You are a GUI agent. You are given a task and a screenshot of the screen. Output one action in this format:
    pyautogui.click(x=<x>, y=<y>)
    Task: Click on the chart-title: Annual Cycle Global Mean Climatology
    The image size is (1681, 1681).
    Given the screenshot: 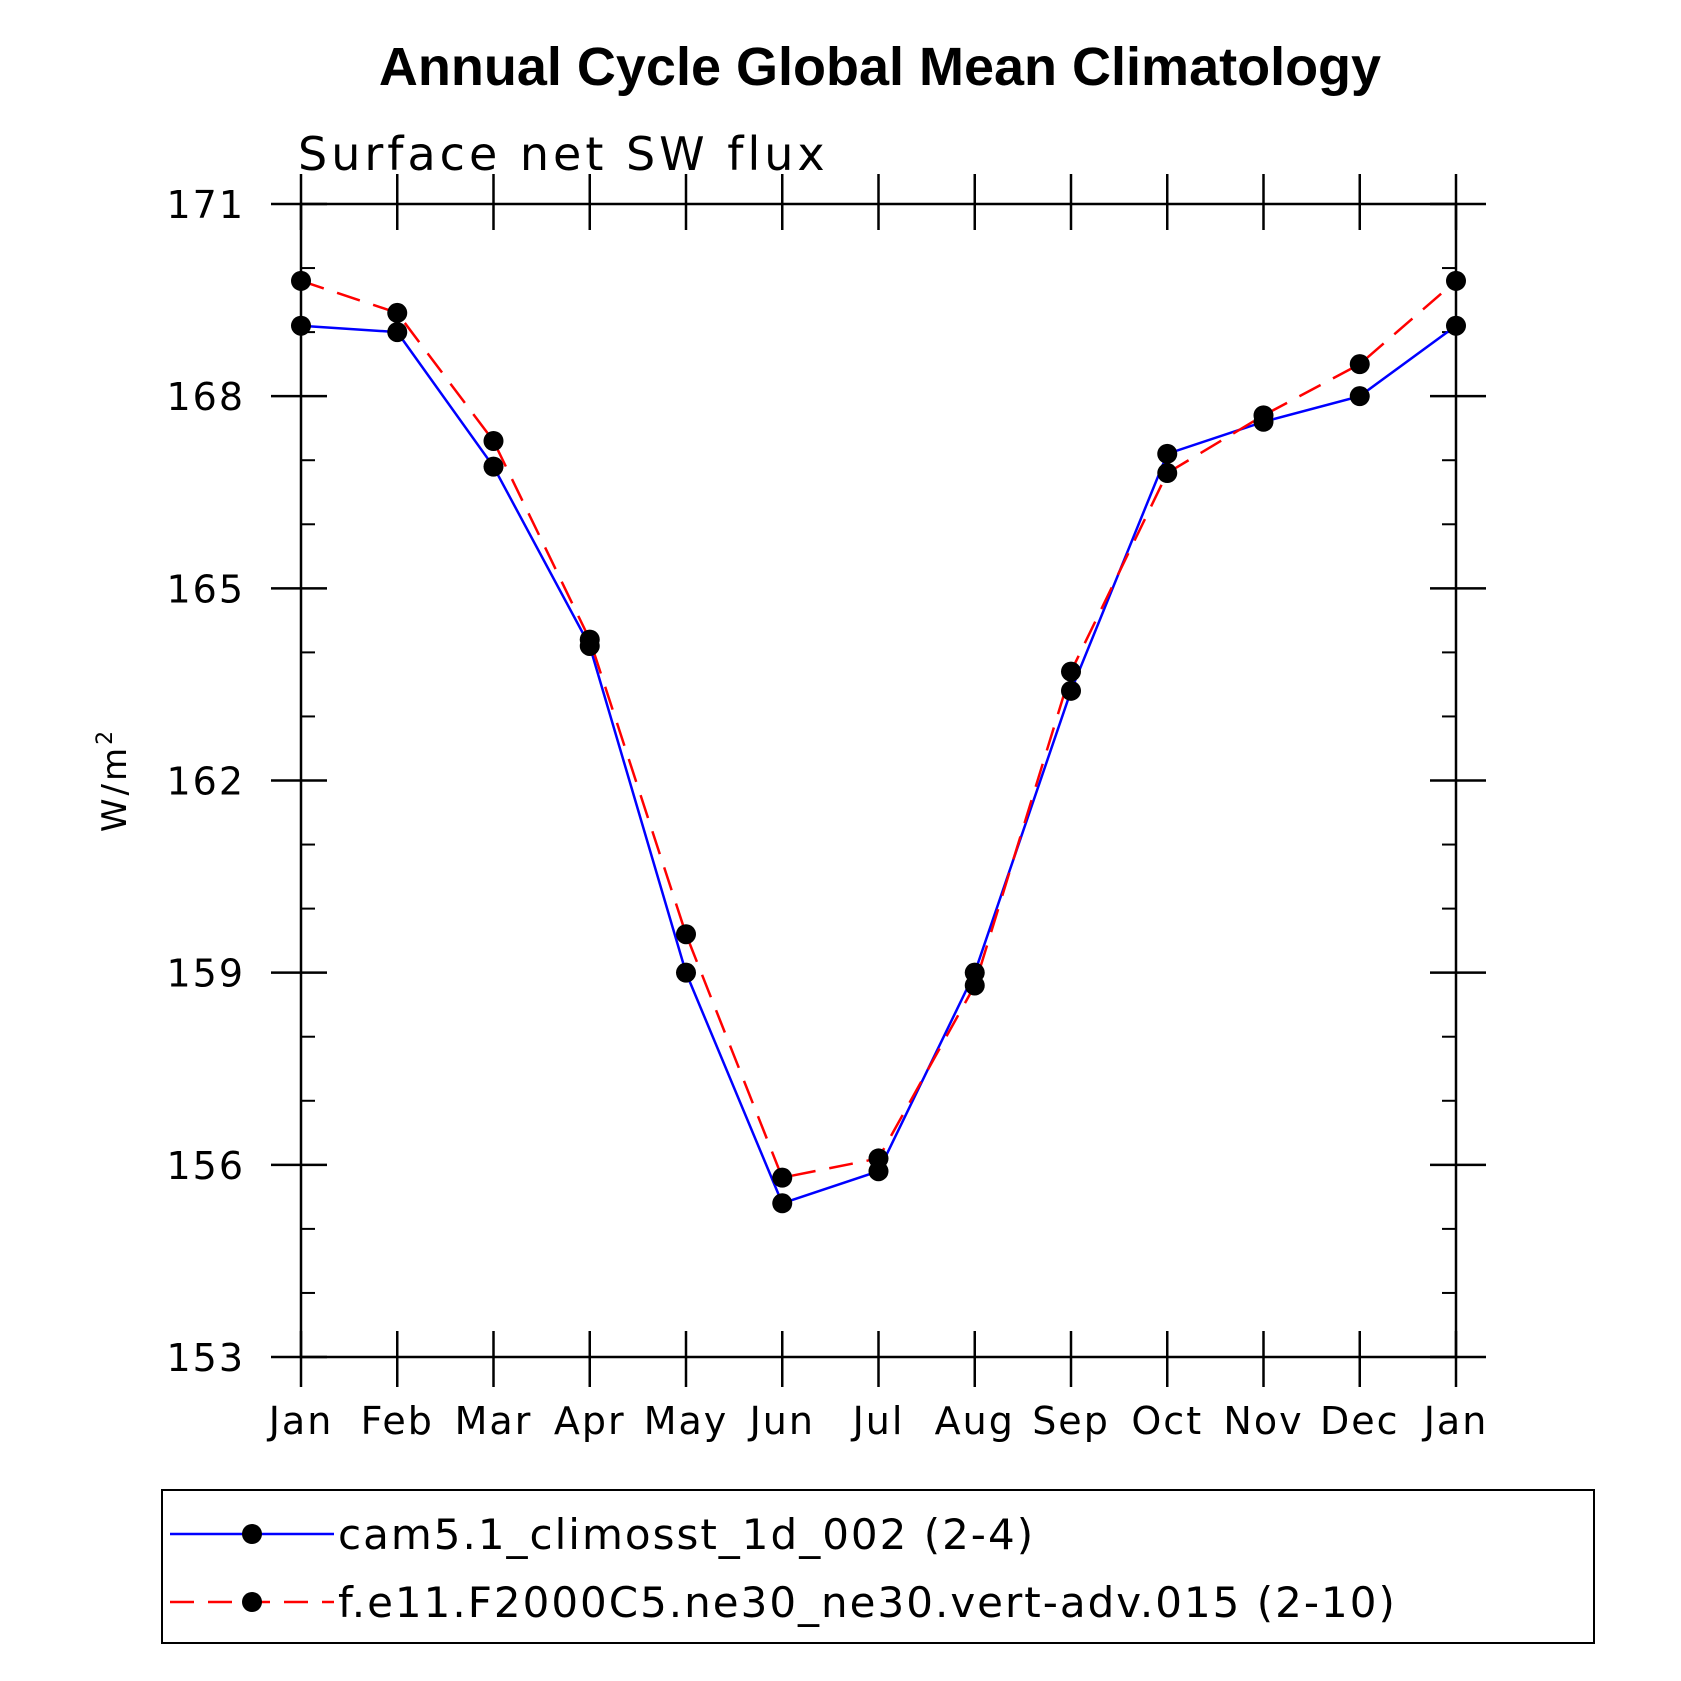 What is the action you would take?
    pyautogui.click(x=880, y=67)
    